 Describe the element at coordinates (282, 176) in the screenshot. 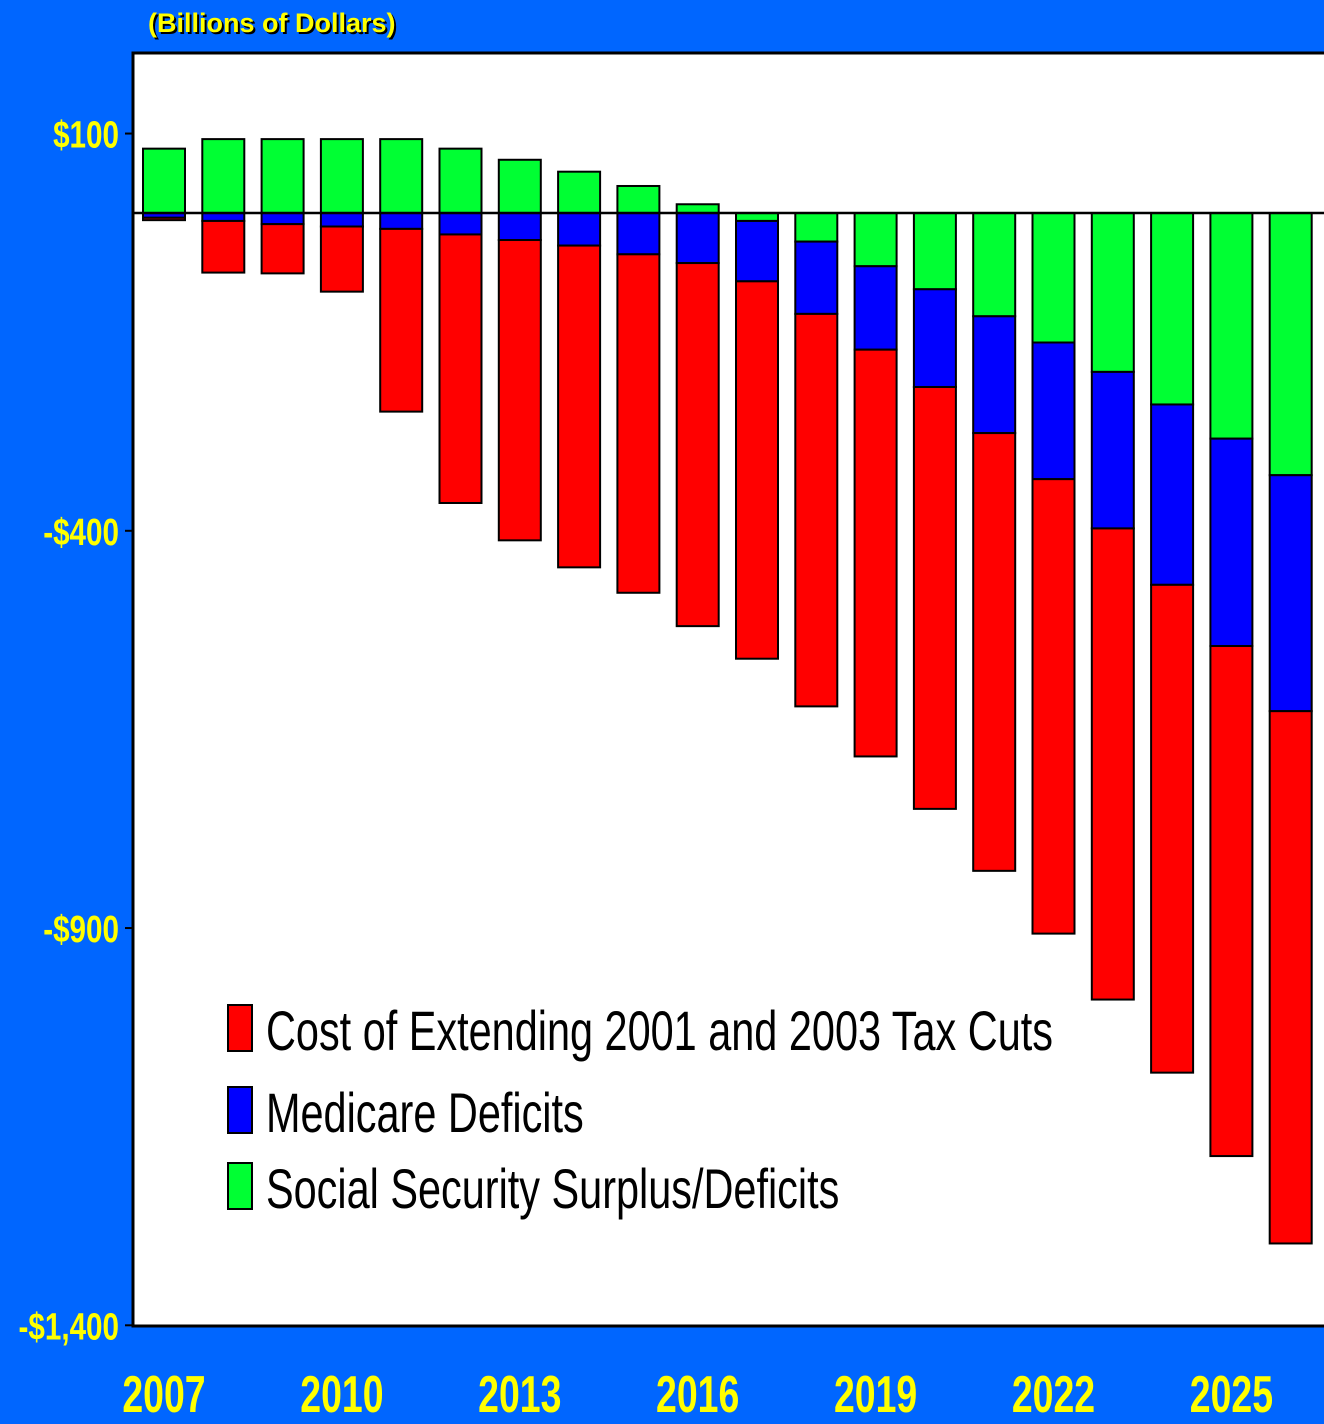

I see `bar-social-security-surplus-deficits-2009` at that location.